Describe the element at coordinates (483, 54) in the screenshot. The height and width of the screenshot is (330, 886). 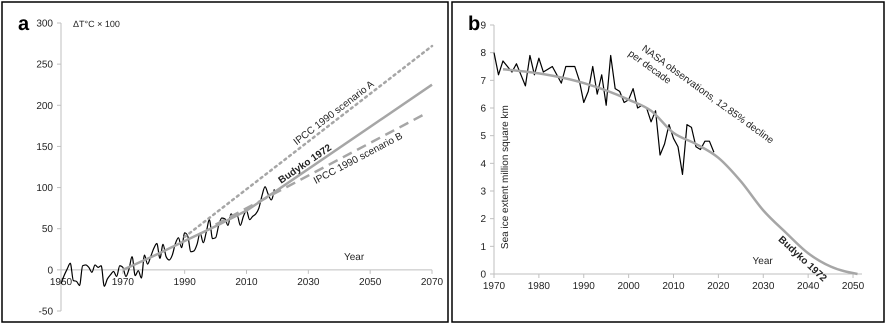
I see `y-tick-label: 8` at that location.